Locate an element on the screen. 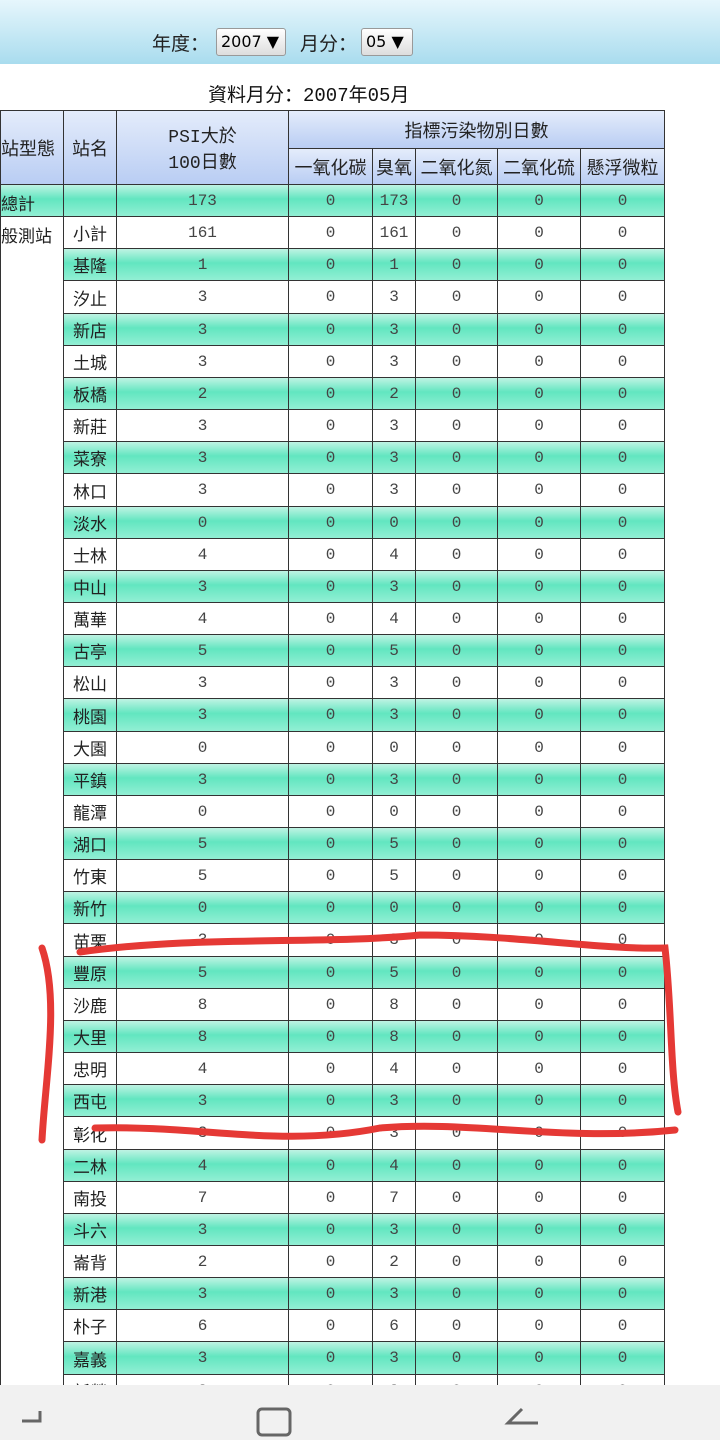  psi-days: 4 is located at coordinates (202, 554).